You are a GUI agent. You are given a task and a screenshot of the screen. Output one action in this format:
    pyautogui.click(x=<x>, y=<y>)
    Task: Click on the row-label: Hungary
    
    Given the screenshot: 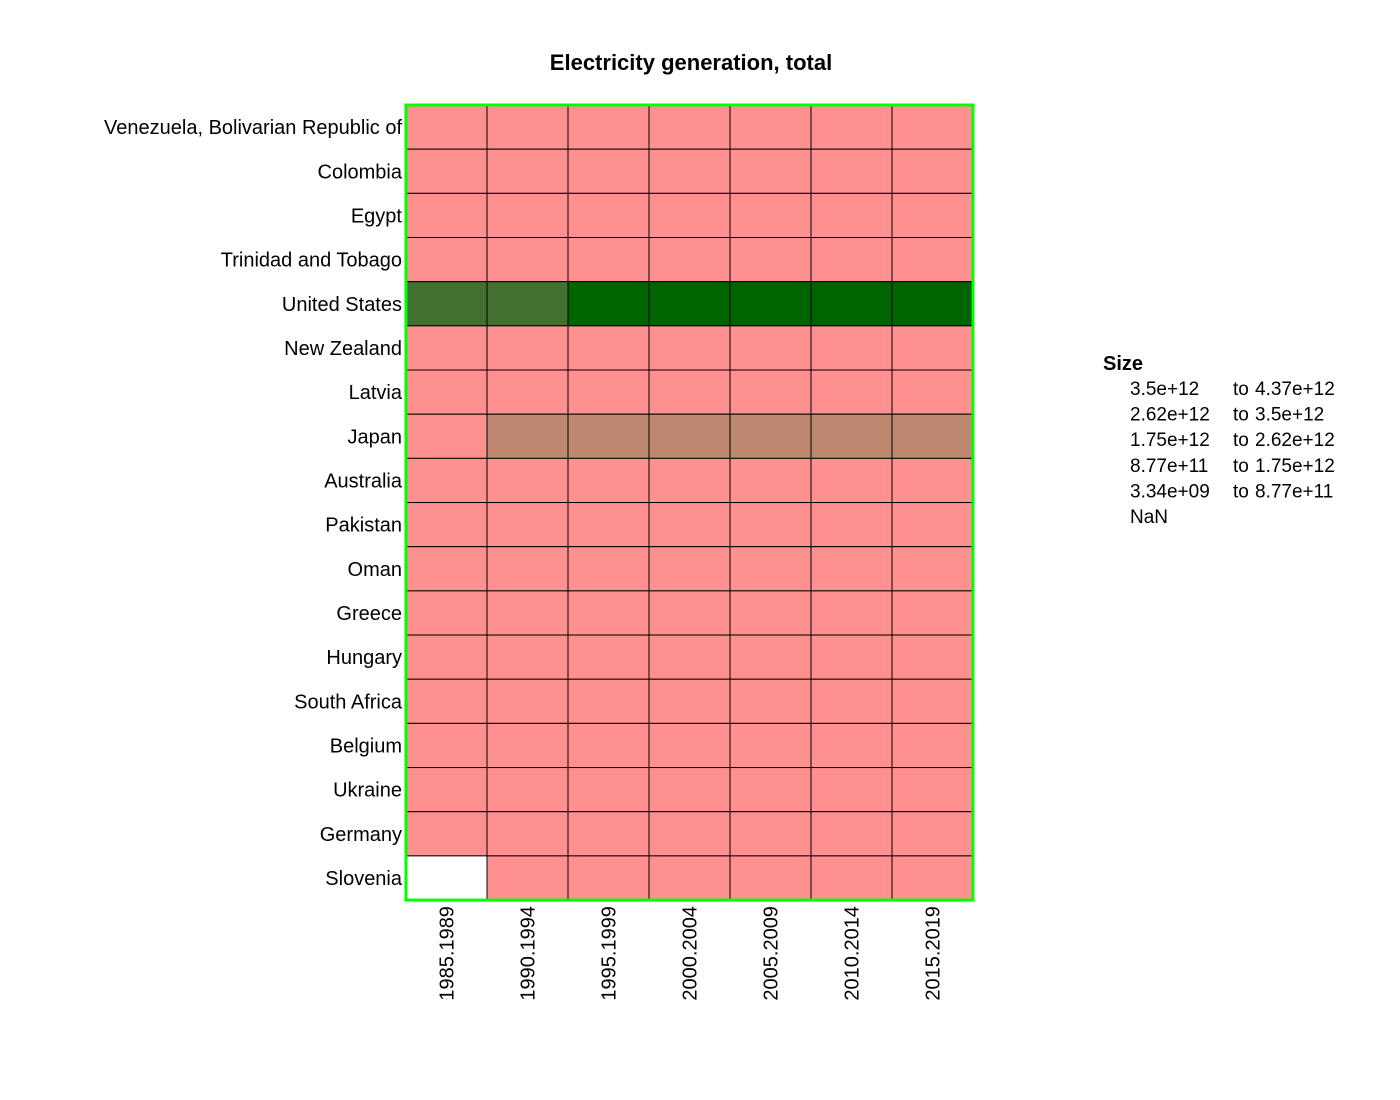 What is the action you would take?
    pyautogui.click(x=364, y=658)
    